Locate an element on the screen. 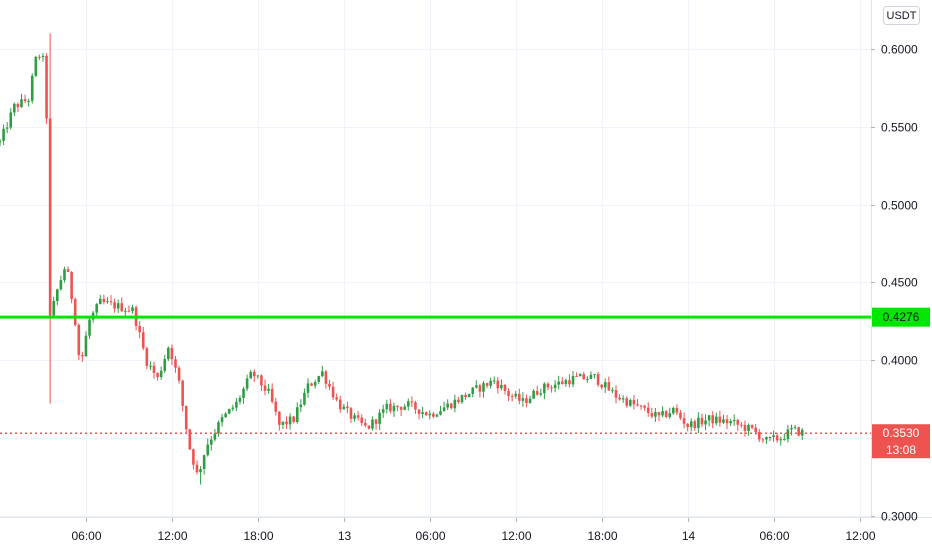 Image resolution: width=932 pixels, height=550 pixels. last-price-text: 0.3530 is located at coordinates (901, 433).